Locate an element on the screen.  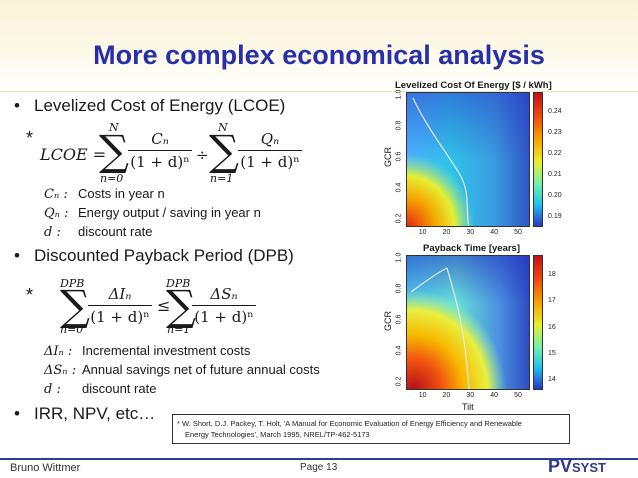
footer-author: Bruno Wittmer is located at coordinates (45, 468).